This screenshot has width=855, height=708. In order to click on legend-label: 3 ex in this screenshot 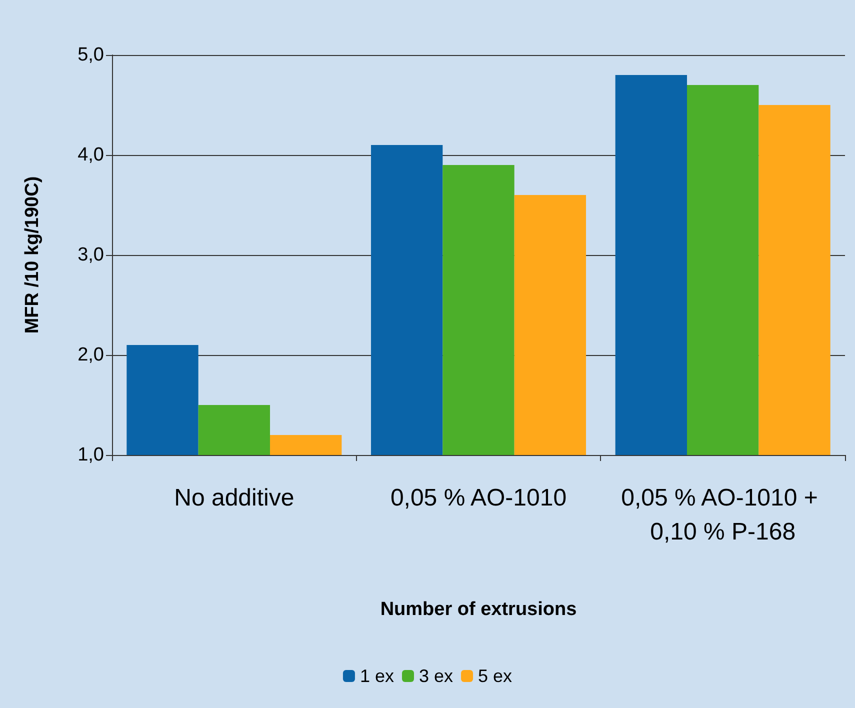, I will do `click(436, 676)`.